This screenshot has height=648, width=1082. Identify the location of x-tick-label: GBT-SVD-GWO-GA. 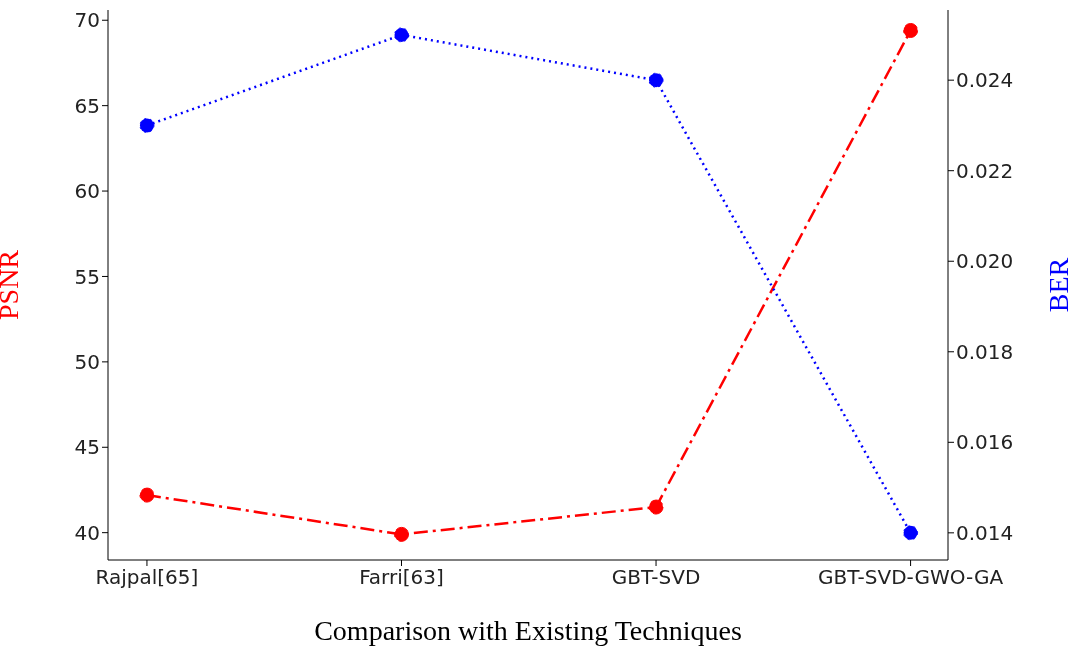
(910, 577).